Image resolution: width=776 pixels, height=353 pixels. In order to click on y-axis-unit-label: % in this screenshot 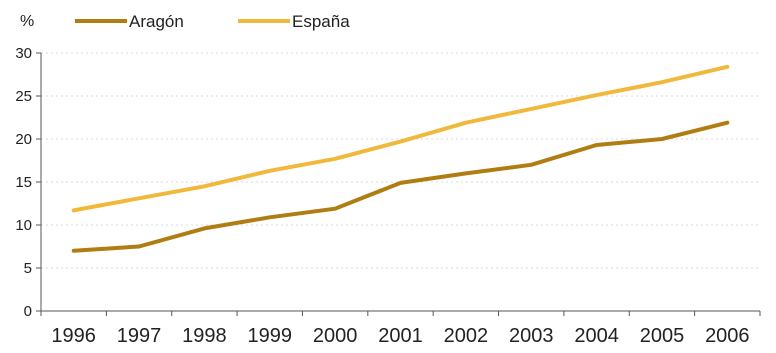, I will do `click(27, 21)`.